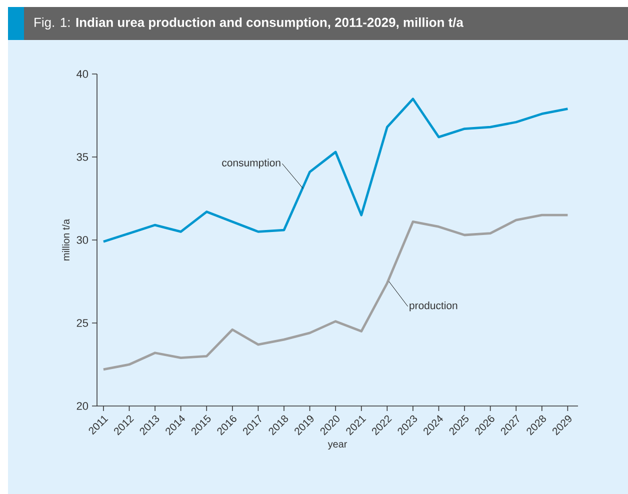 The image size is (628, 494). Describe the element at coordinates (82, 406) in the screenshot. I see `y-tick-label: 20` at that location.